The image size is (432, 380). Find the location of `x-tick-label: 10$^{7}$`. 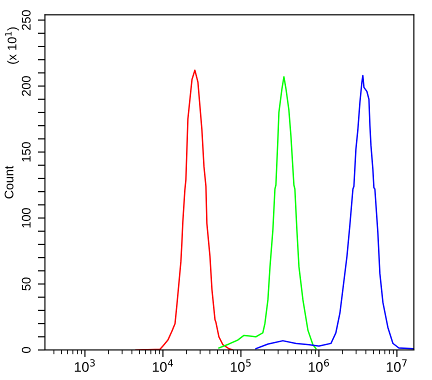

x-tick-label: 10$^{7}$ is located at coordinates (396, 365).